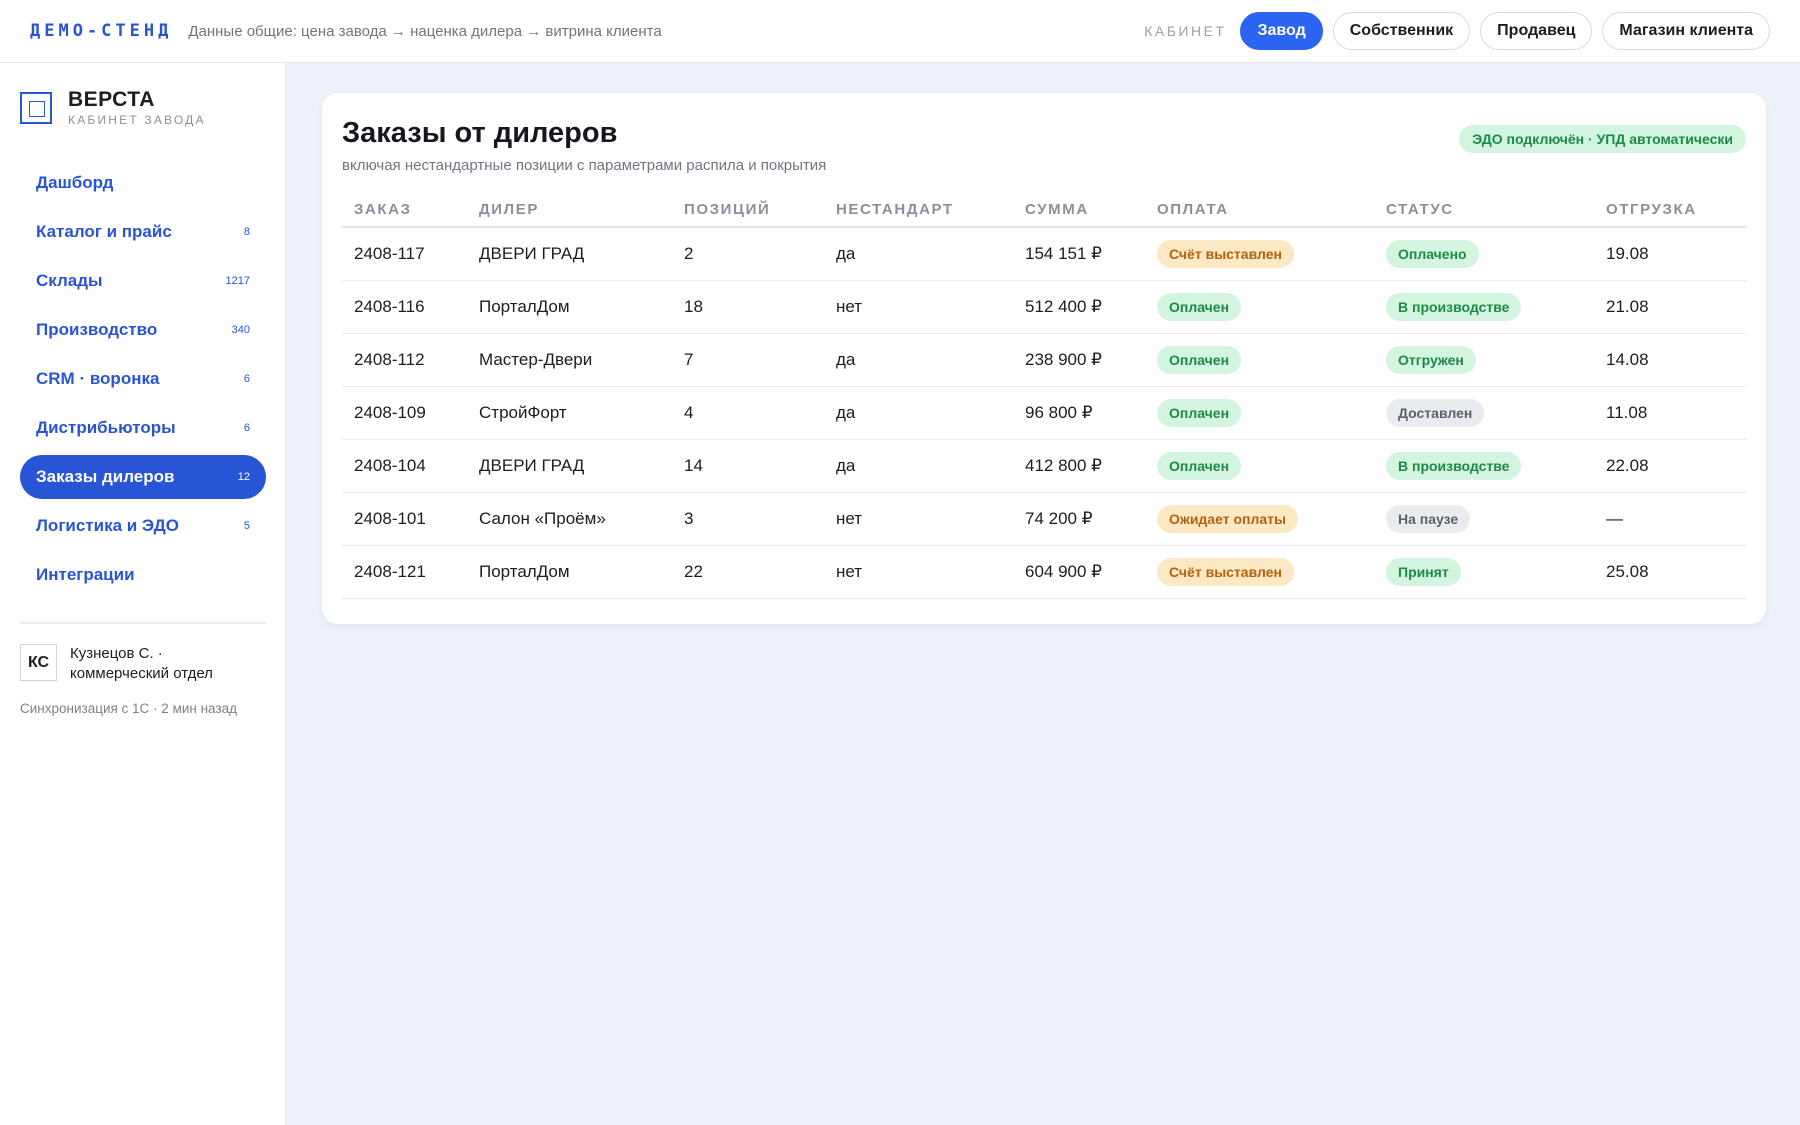 The width and height of the screenshot is (1800, 1125). Describe the element at coordinates (1431, 359) in the screenshot. I see `status-badge: Отгружен` at that location.